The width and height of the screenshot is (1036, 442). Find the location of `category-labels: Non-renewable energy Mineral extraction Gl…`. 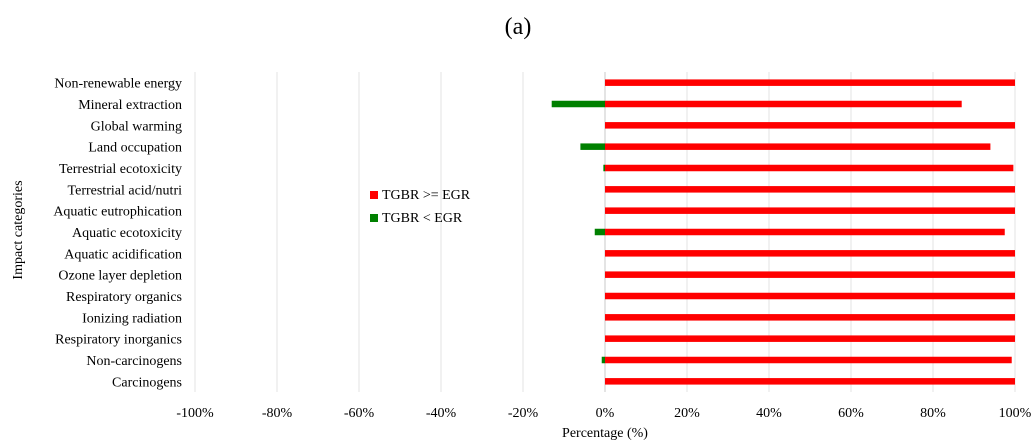

category-labels: Non-renewable energy Mineral extraction Gl… is located at coordinates (117, 234).